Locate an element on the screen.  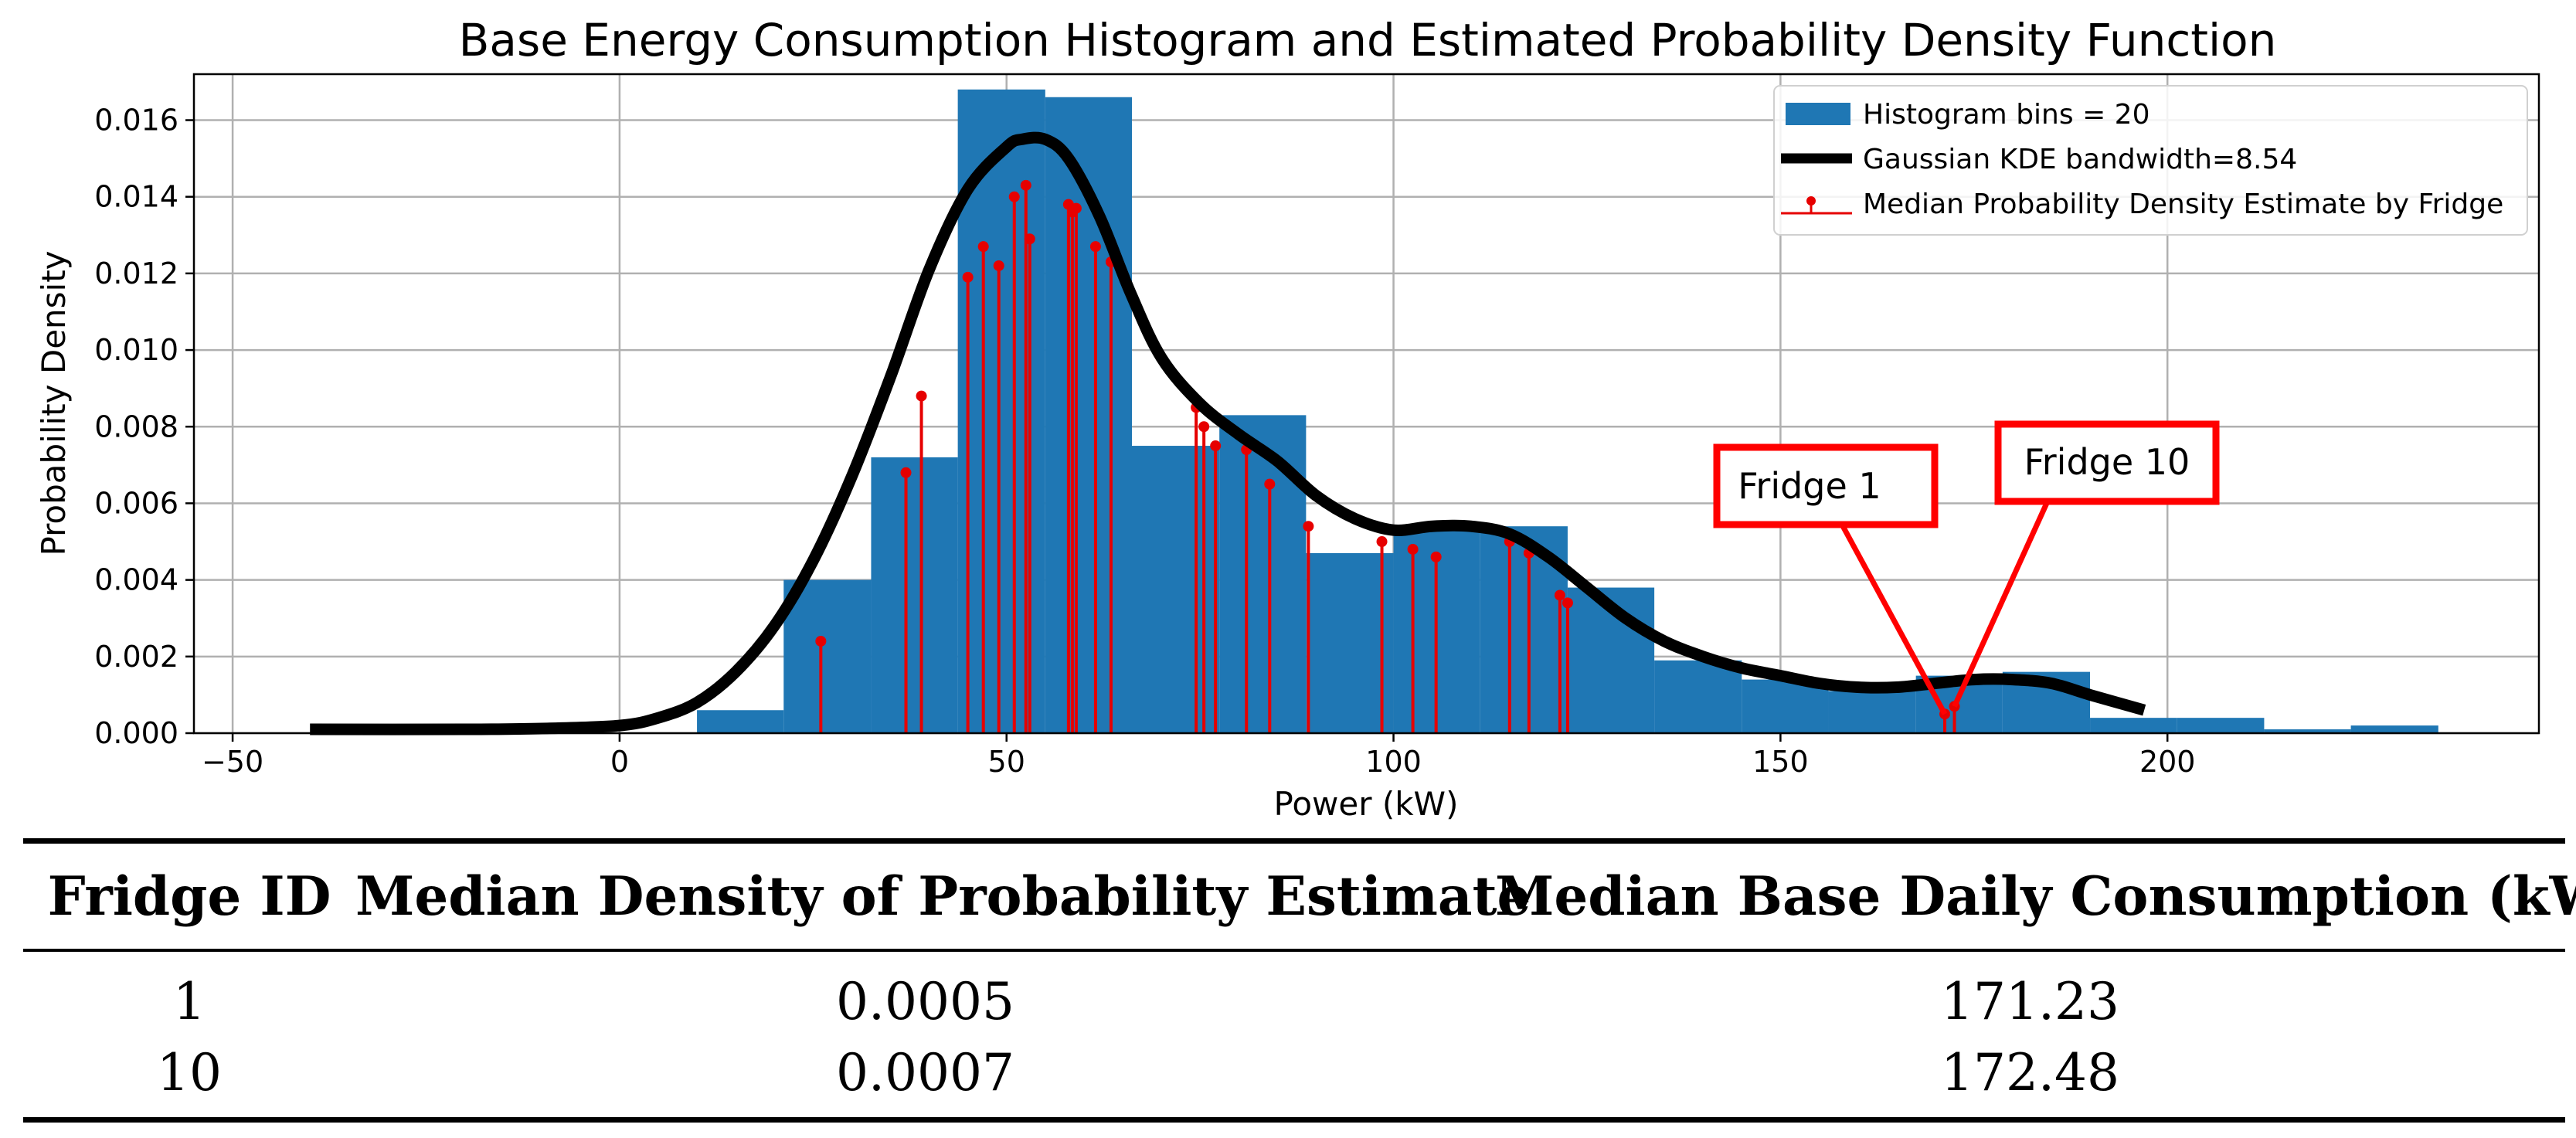
legend-stem-swatch is located at coordinates (1816, 205).